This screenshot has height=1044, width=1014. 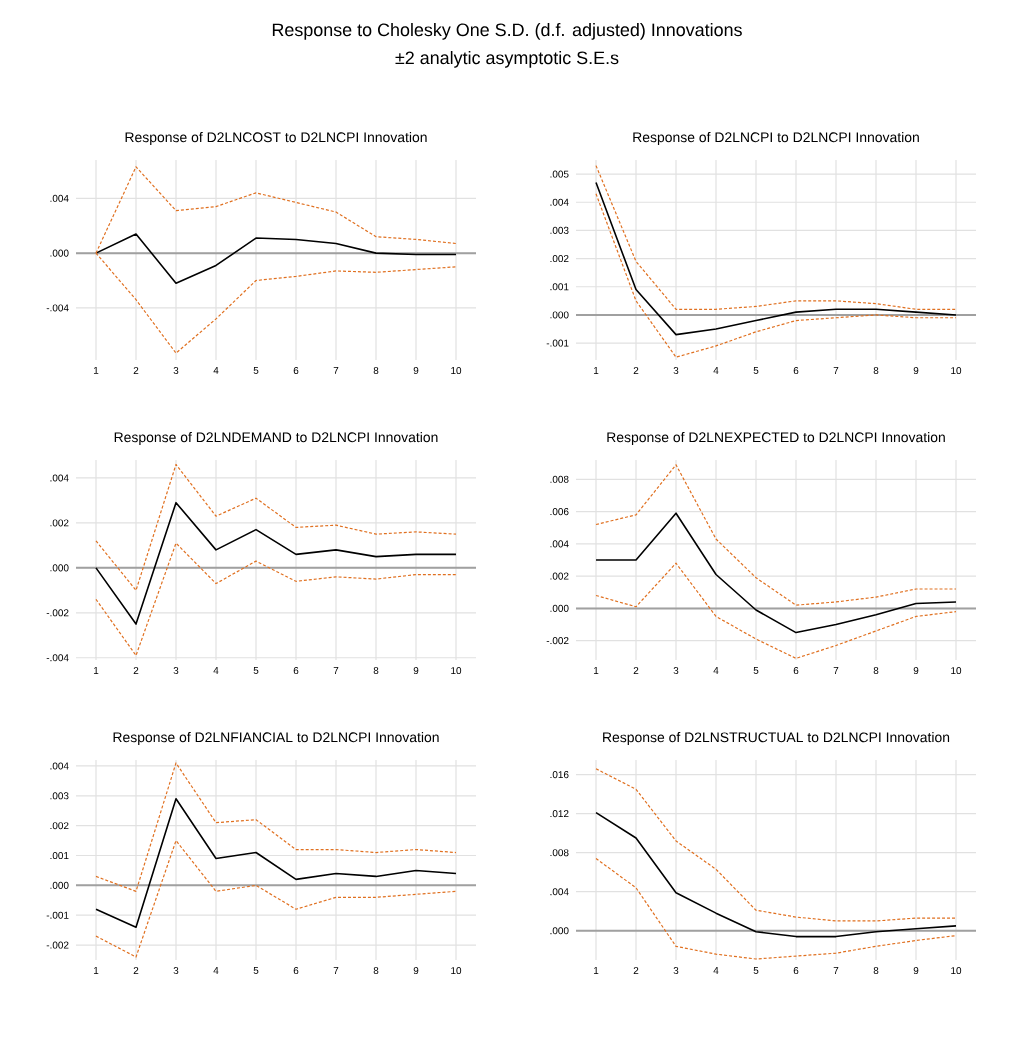 What do you see at coordinates (507, 31) in the screenshot?
I see `text: Response to Cholesky One S.D. (d.f. adjusted) Innovations` at bounding box center [507, 31].